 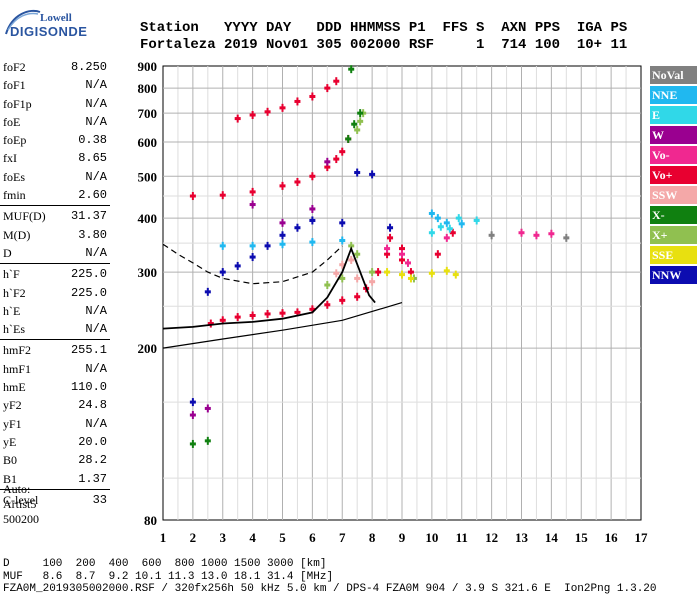 I want to click on param-row: M(D) 3.80, so click(x=55, y=235).